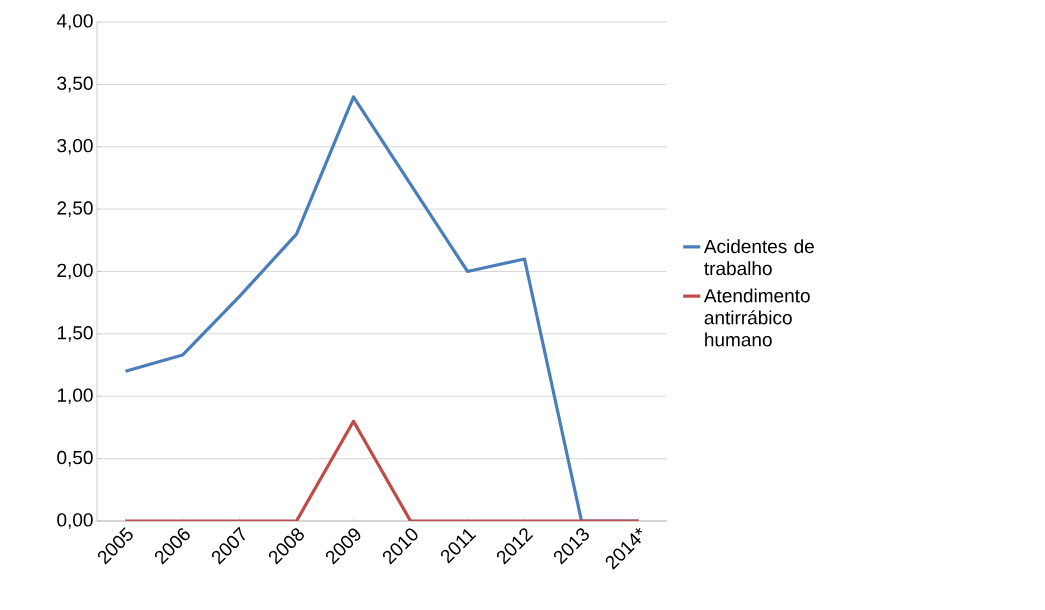 This screenshot has height=610, width=1045. I want to click on legend-label: Atendimento antirrábico humano, so click(756, 317).